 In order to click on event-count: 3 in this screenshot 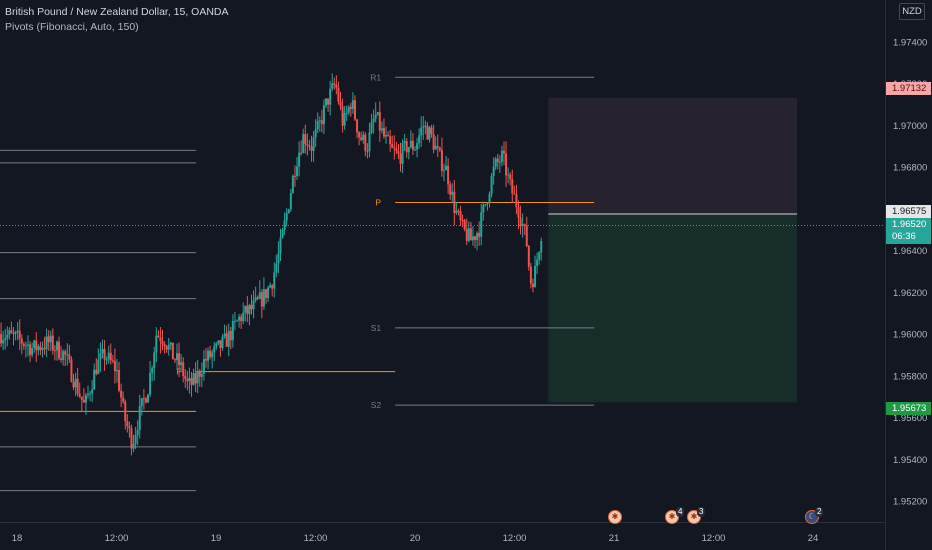, I will do `click(701, 512)`.